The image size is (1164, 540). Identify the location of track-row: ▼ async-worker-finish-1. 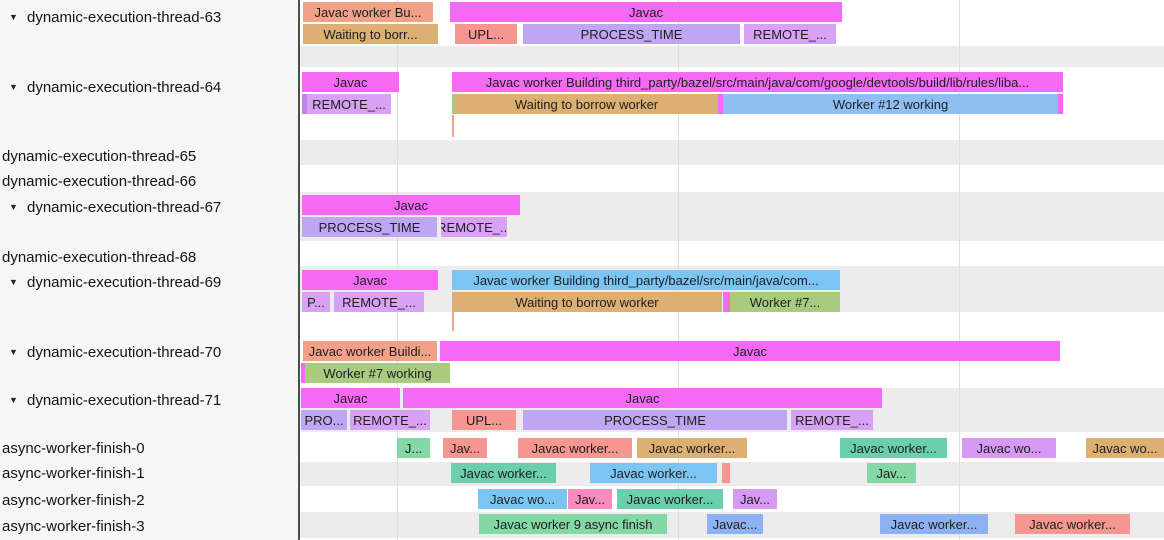
(149, 473).